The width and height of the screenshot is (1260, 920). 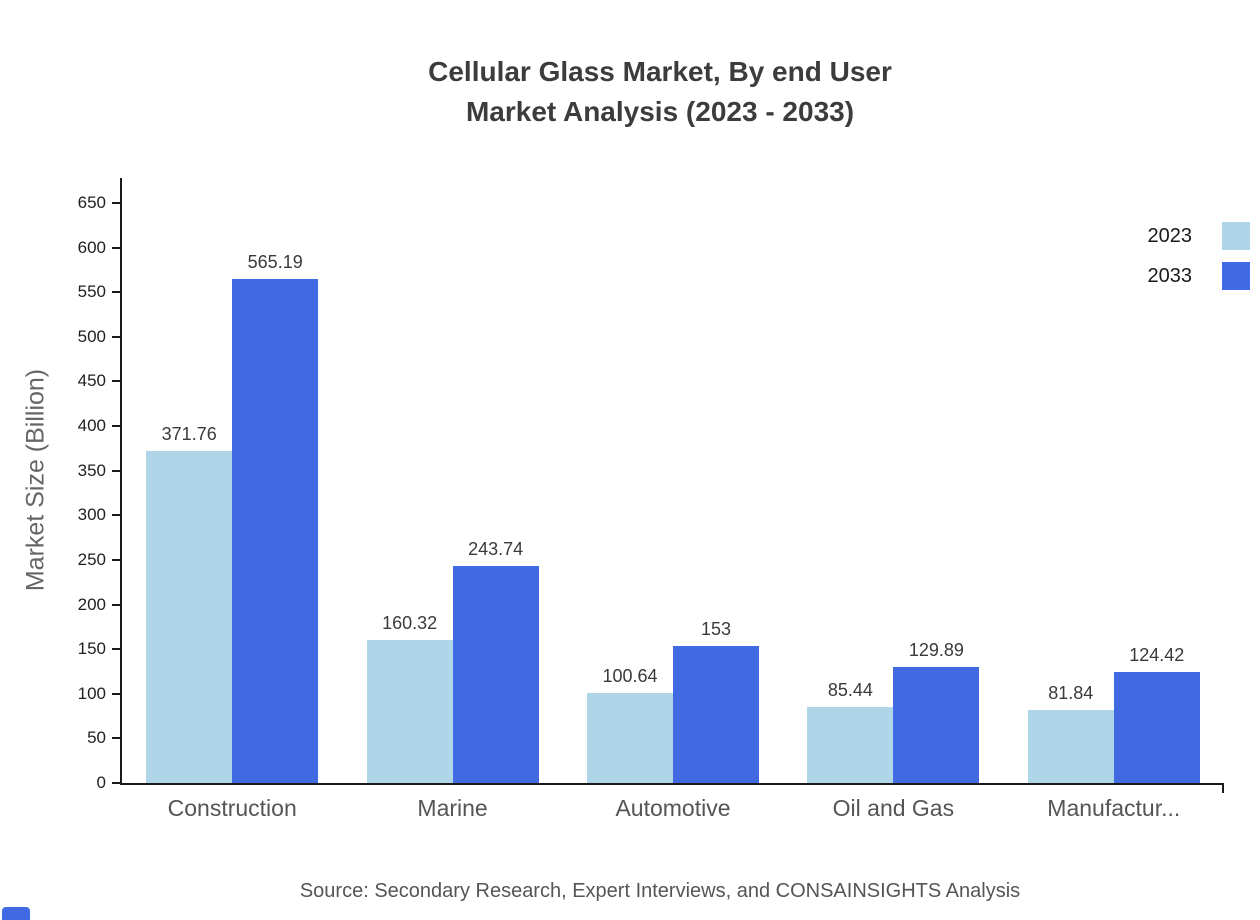 What do you see at coordinates (410, 622) in the screenshot?
I see `value-label-2023-category-1: 160.32` at bounding box center [410, 622].